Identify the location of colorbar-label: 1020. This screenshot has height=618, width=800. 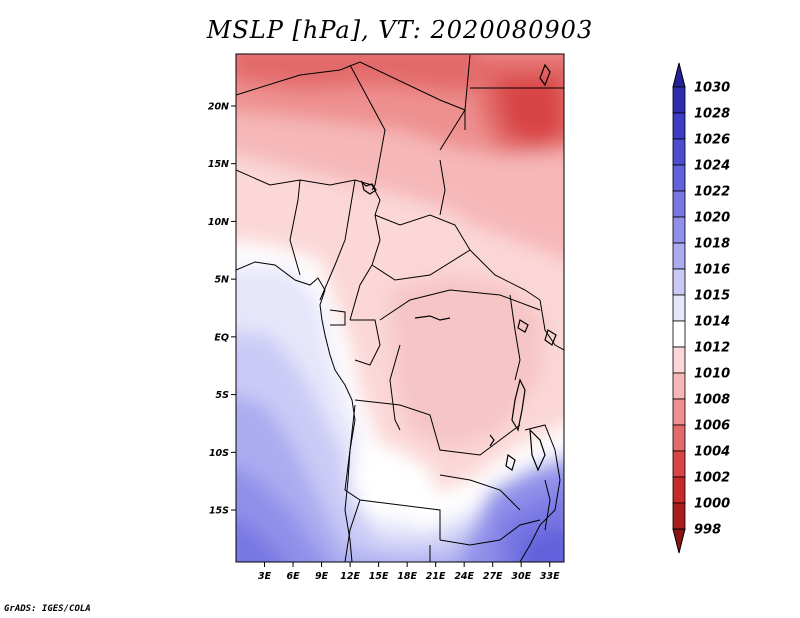
(712, 218).